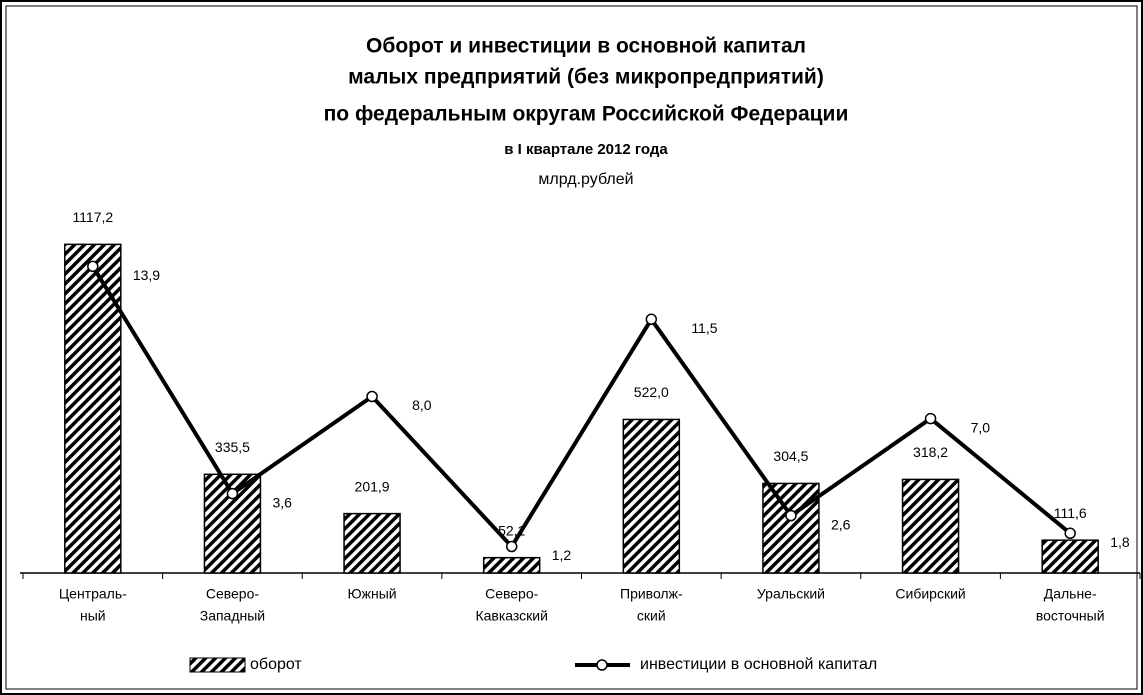 This screenshot has width=1143, height=695. I want to click on x-tick-label: Сибирский, so click(930, 594).